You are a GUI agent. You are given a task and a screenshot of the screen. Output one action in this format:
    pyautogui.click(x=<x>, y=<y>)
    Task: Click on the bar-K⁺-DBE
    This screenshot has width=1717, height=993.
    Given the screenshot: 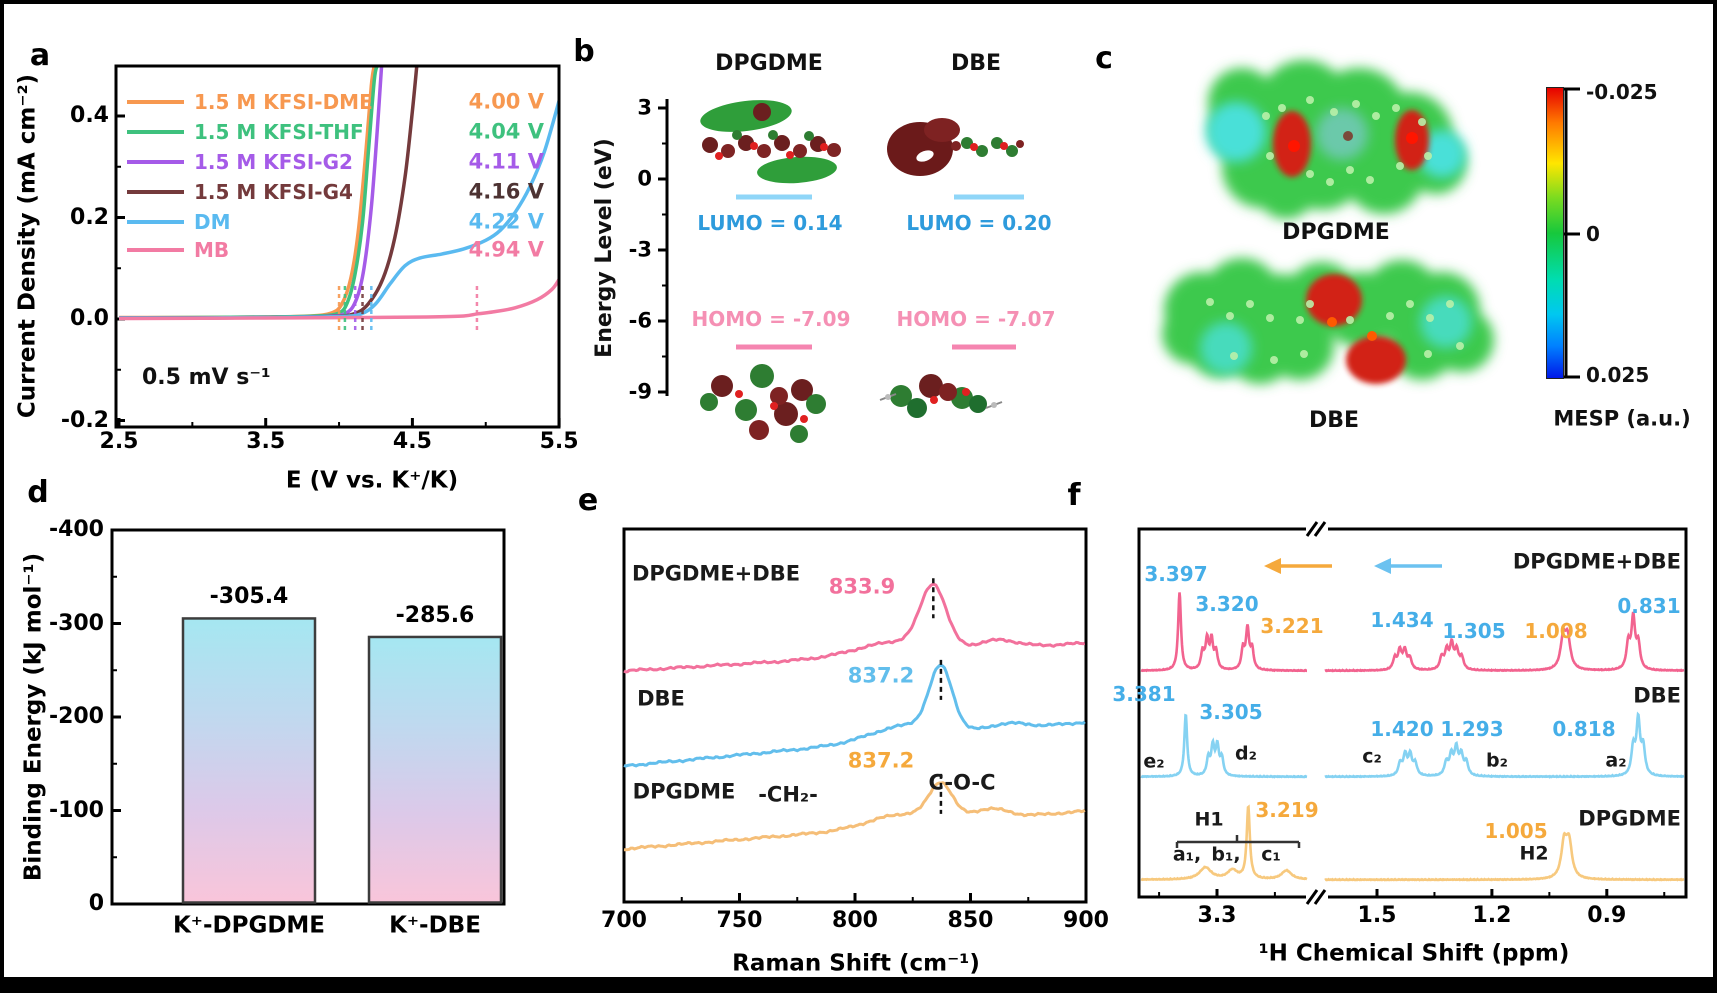 What is the action you would take?
    pyautogui.click(x=435, y=769)
    